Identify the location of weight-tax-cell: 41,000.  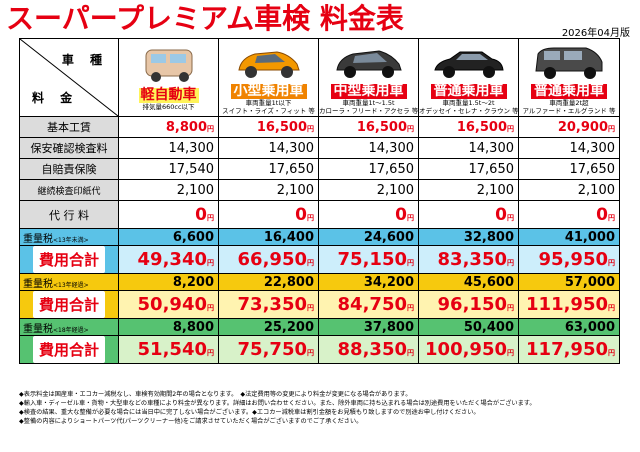
(569, 237).